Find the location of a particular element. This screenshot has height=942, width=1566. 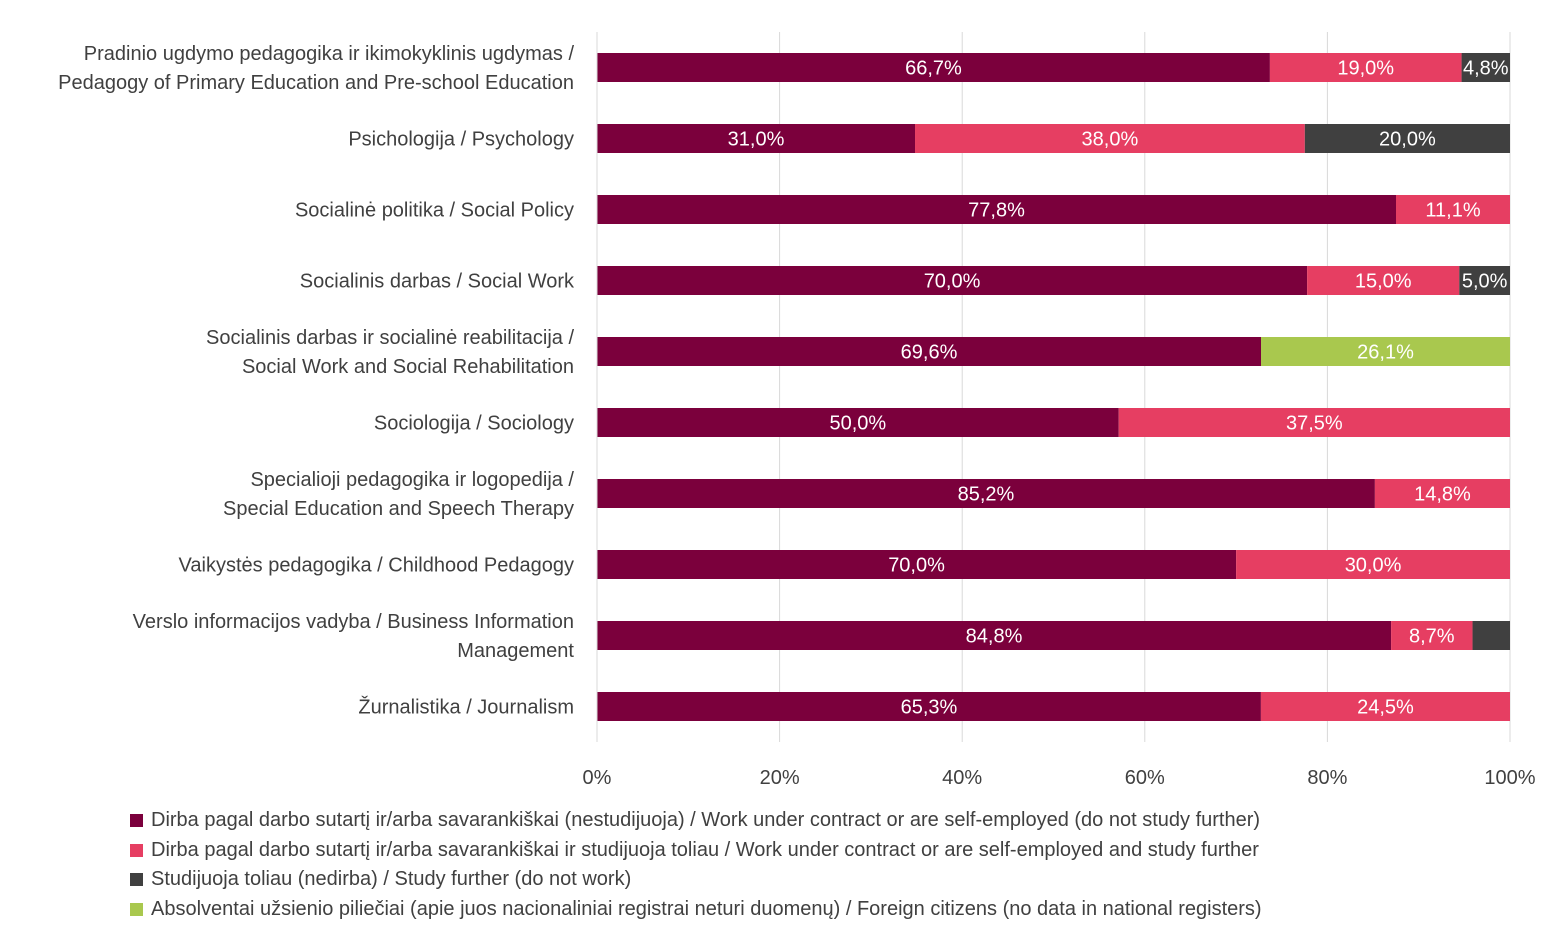

data-label: 37,5% is located at coordinates (1314, 424).